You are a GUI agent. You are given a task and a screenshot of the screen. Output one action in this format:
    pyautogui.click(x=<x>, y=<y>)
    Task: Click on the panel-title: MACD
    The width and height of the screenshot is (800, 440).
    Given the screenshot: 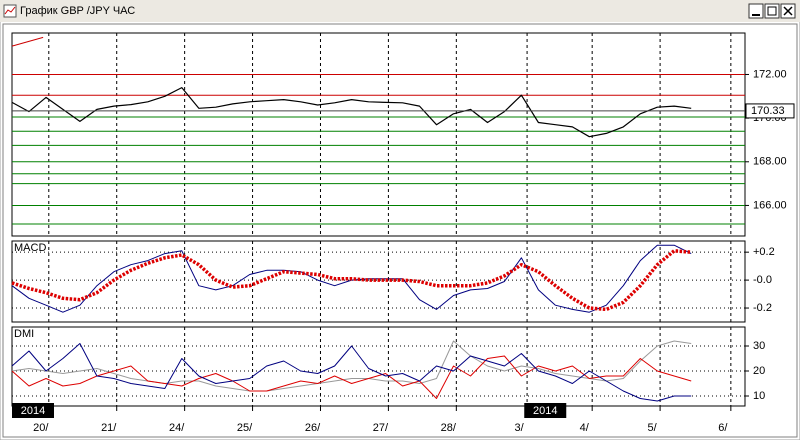 What is the action you would take?
    pyautogui.click(x=30, y=248)
    